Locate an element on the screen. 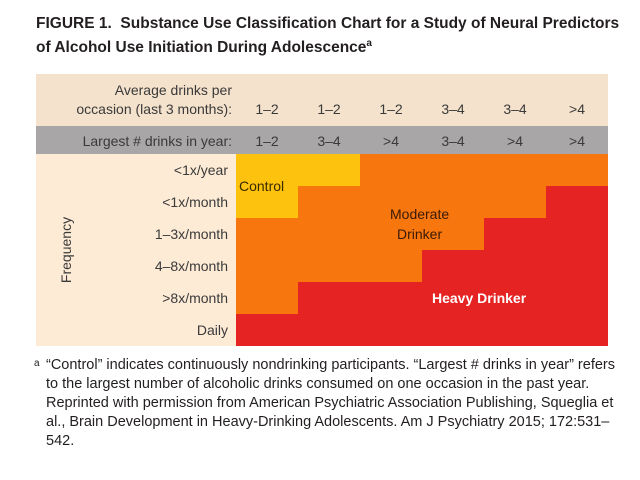 Image resolution: width=640 pixels, height=480 pixels. frequency-row-label: <1x/year is located at coordinates (200, 170).